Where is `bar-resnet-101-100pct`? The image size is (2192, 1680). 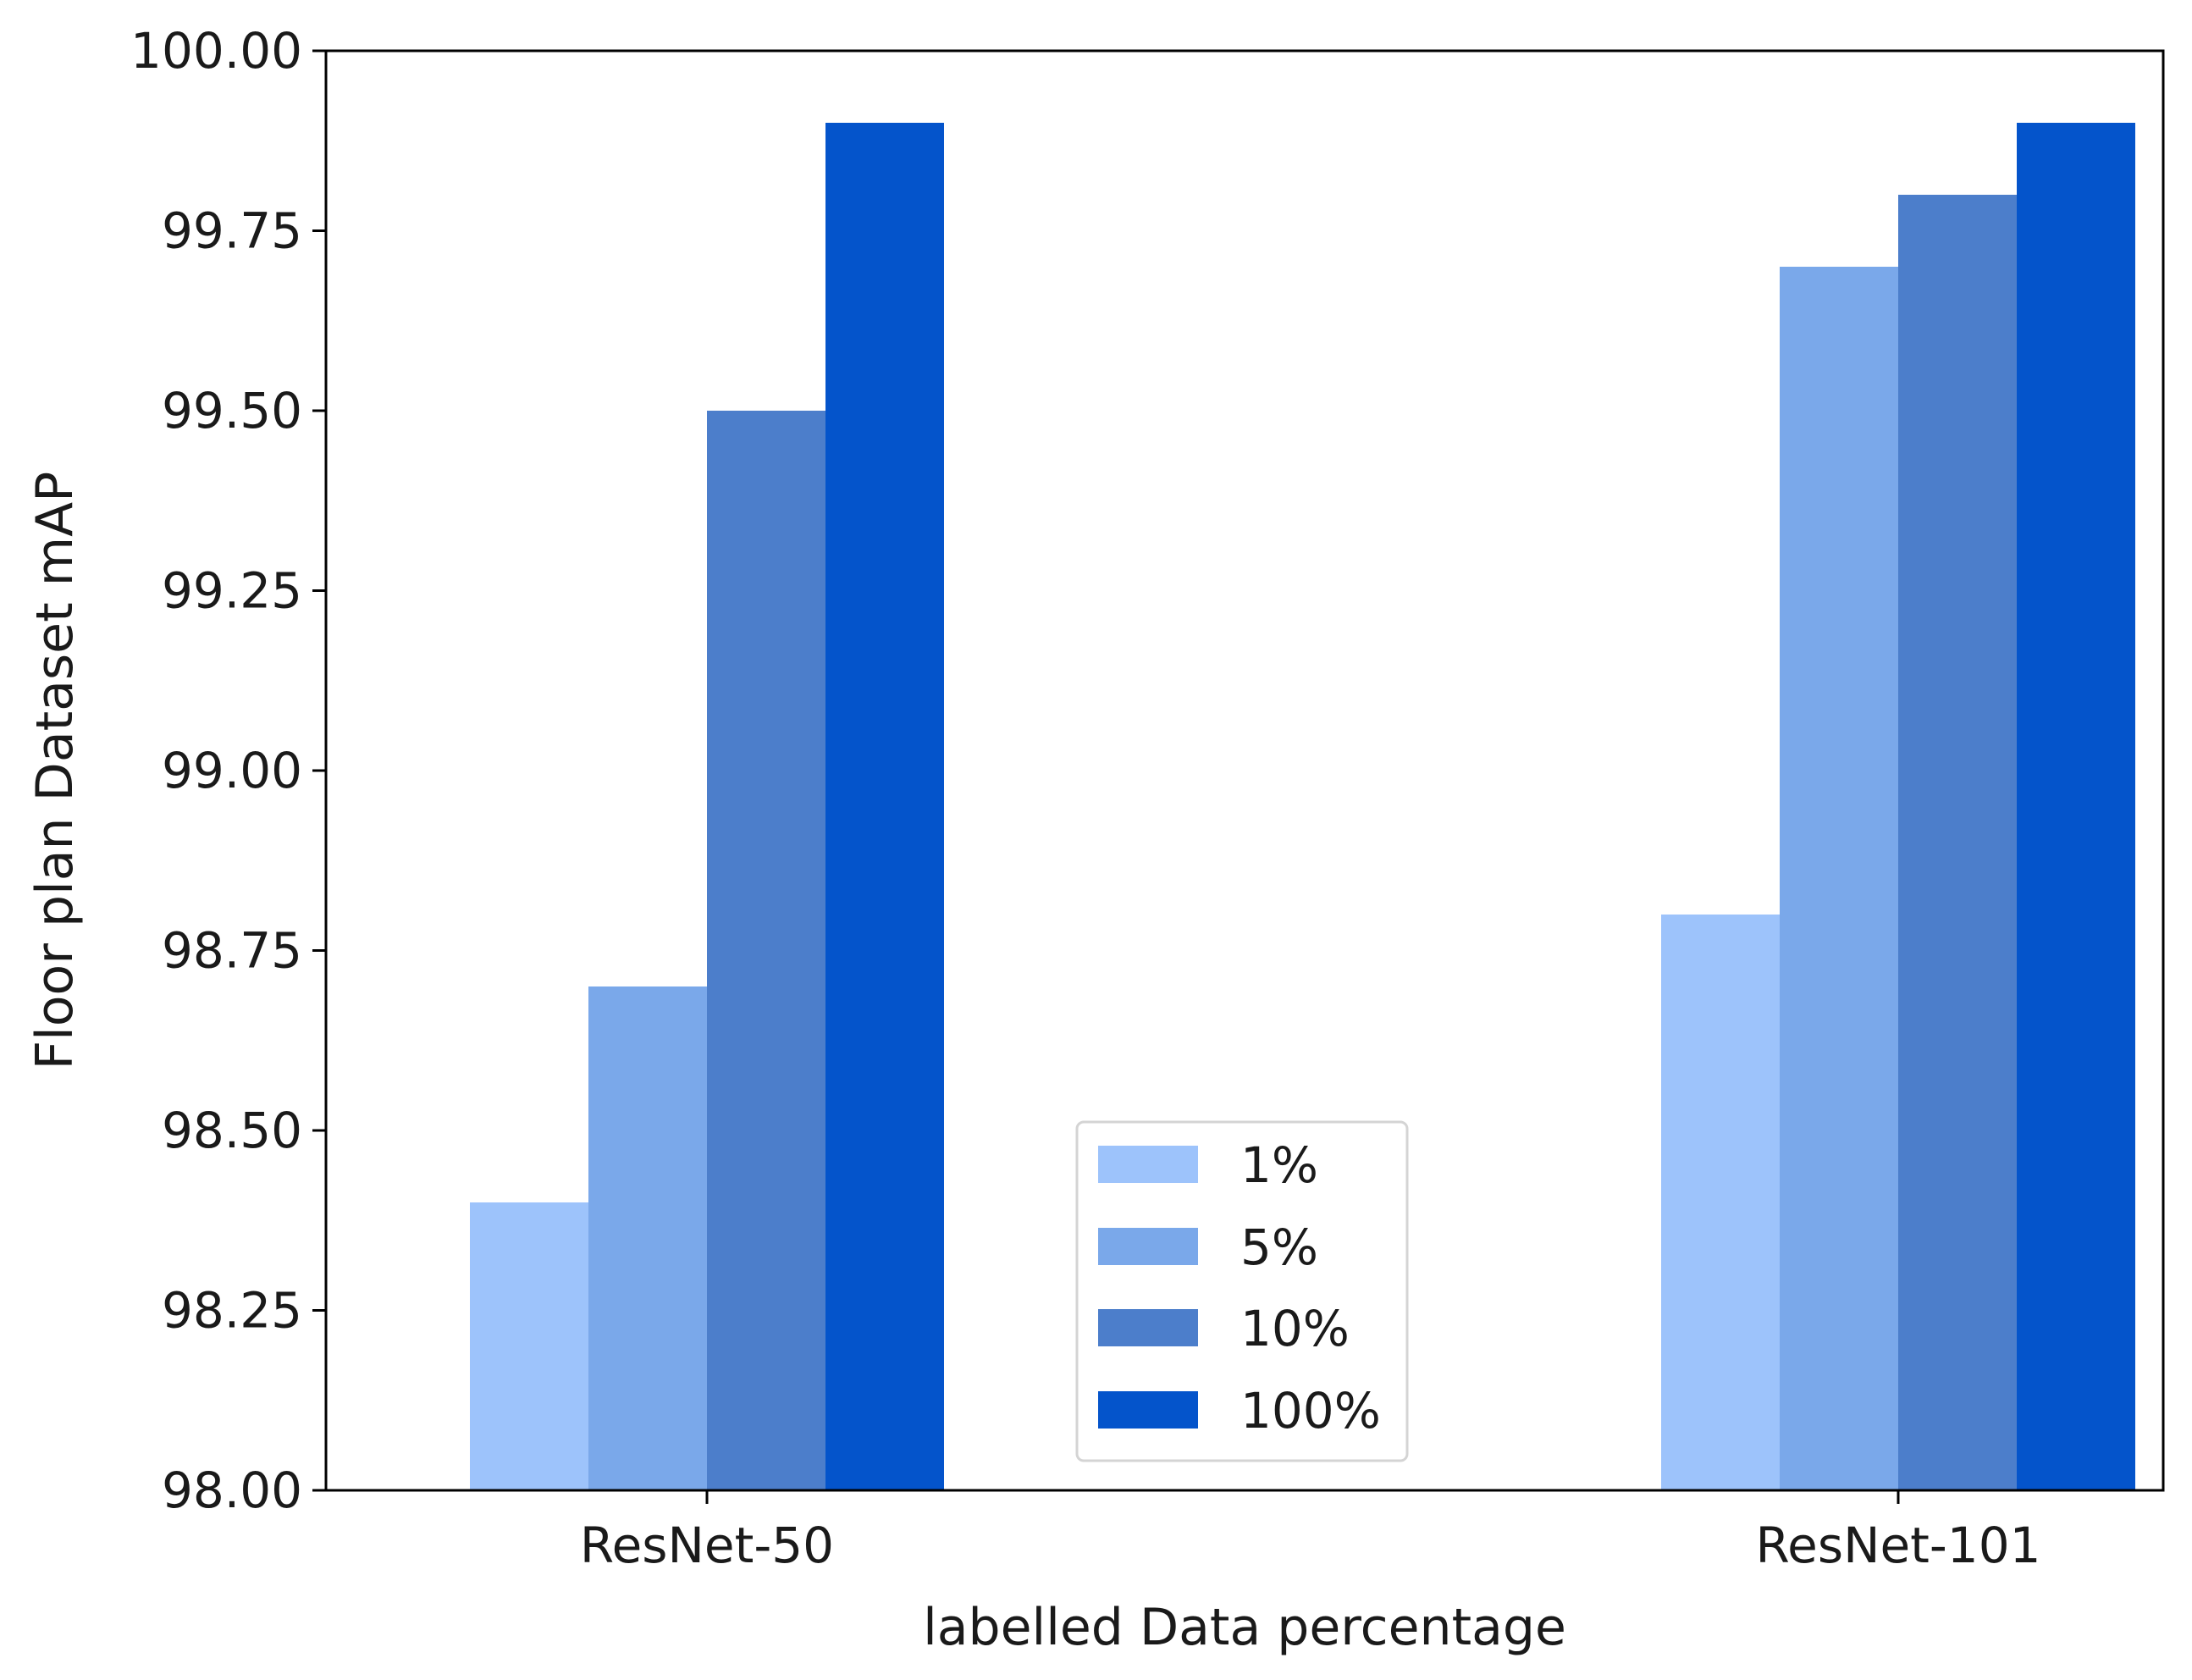
bar-resnet-101-100pct is located at coordinates (2076, 806).